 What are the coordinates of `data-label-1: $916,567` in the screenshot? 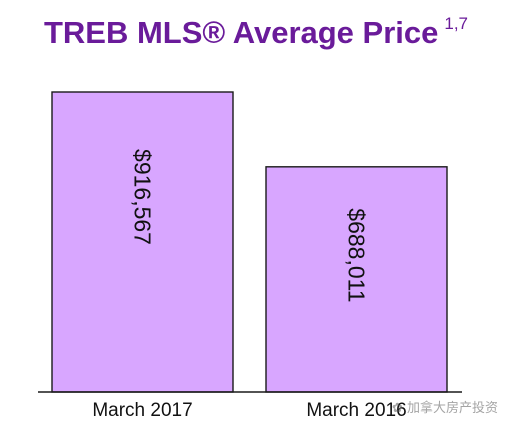 It's located at (143, 197).